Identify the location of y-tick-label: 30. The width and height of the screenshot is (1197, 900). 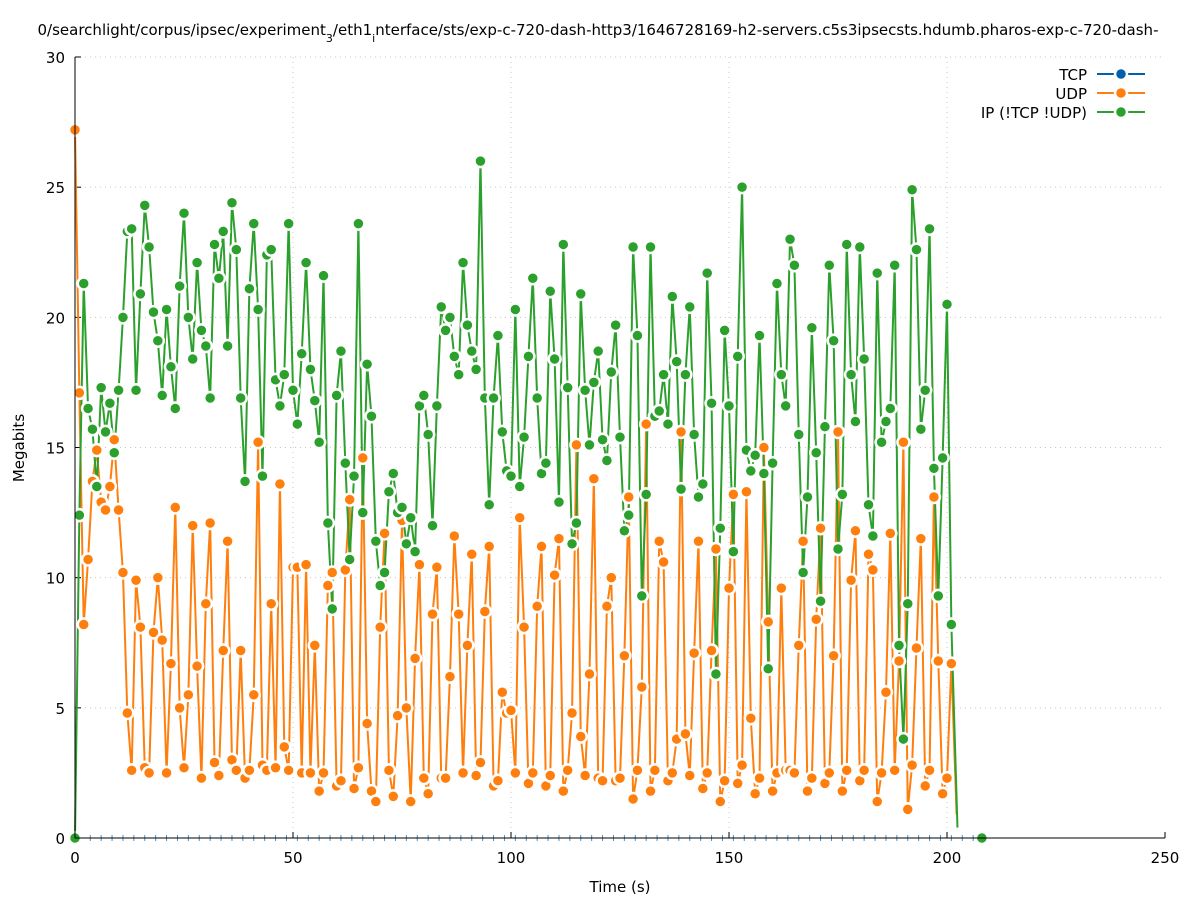
(55, 58).